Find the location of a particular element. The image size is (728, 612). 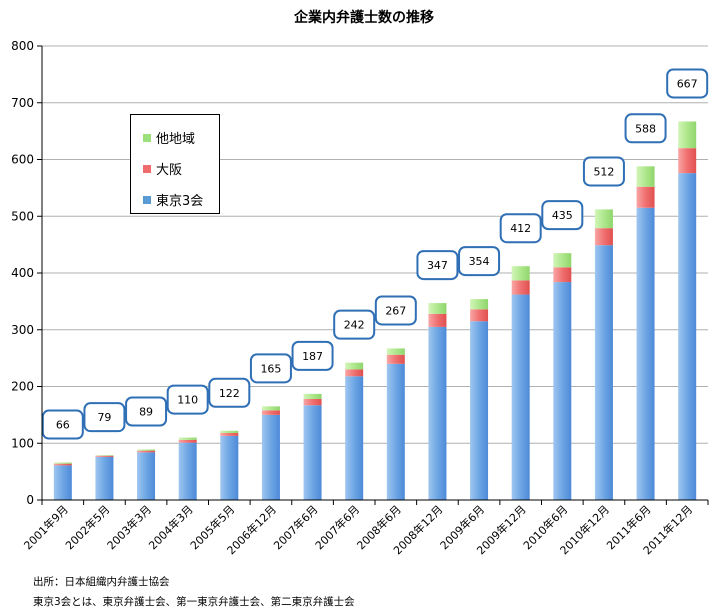

y-tick-label: 600 is located at coordinates (22, 160).